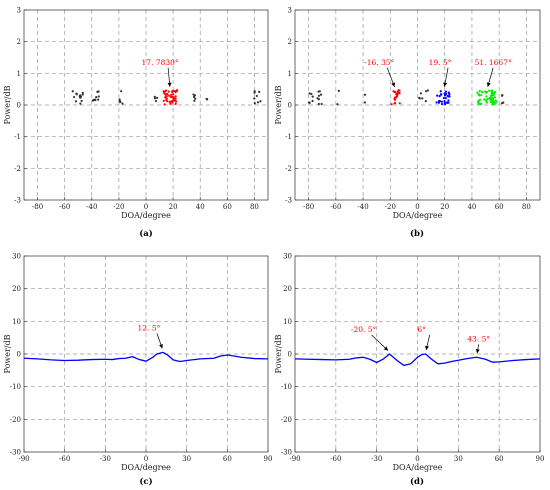  I want to click on x-tick-label: -90, so click(23, 459).